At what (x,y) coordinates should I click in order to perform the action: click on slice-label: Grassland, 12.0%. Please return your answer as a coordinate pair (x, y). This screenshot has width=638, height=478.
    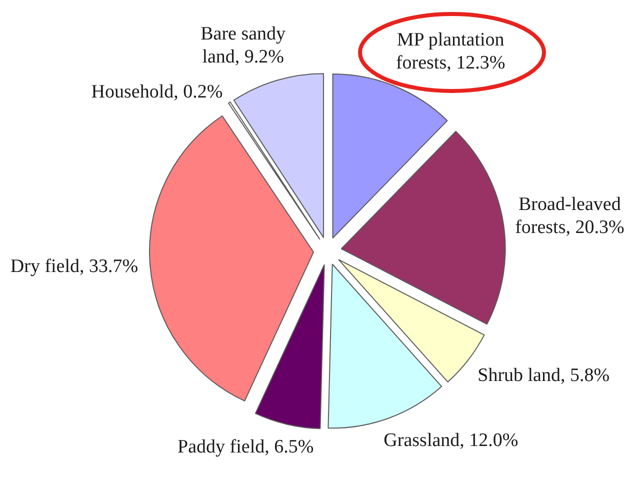
    Looking at the image, I should click on (451, 440).